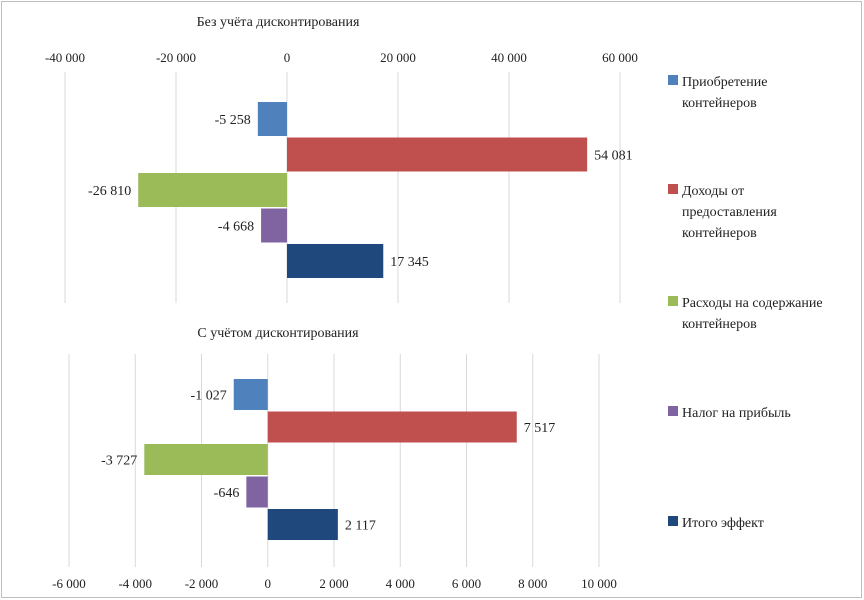  I want to click on bottom-bars, so click(330, 459).